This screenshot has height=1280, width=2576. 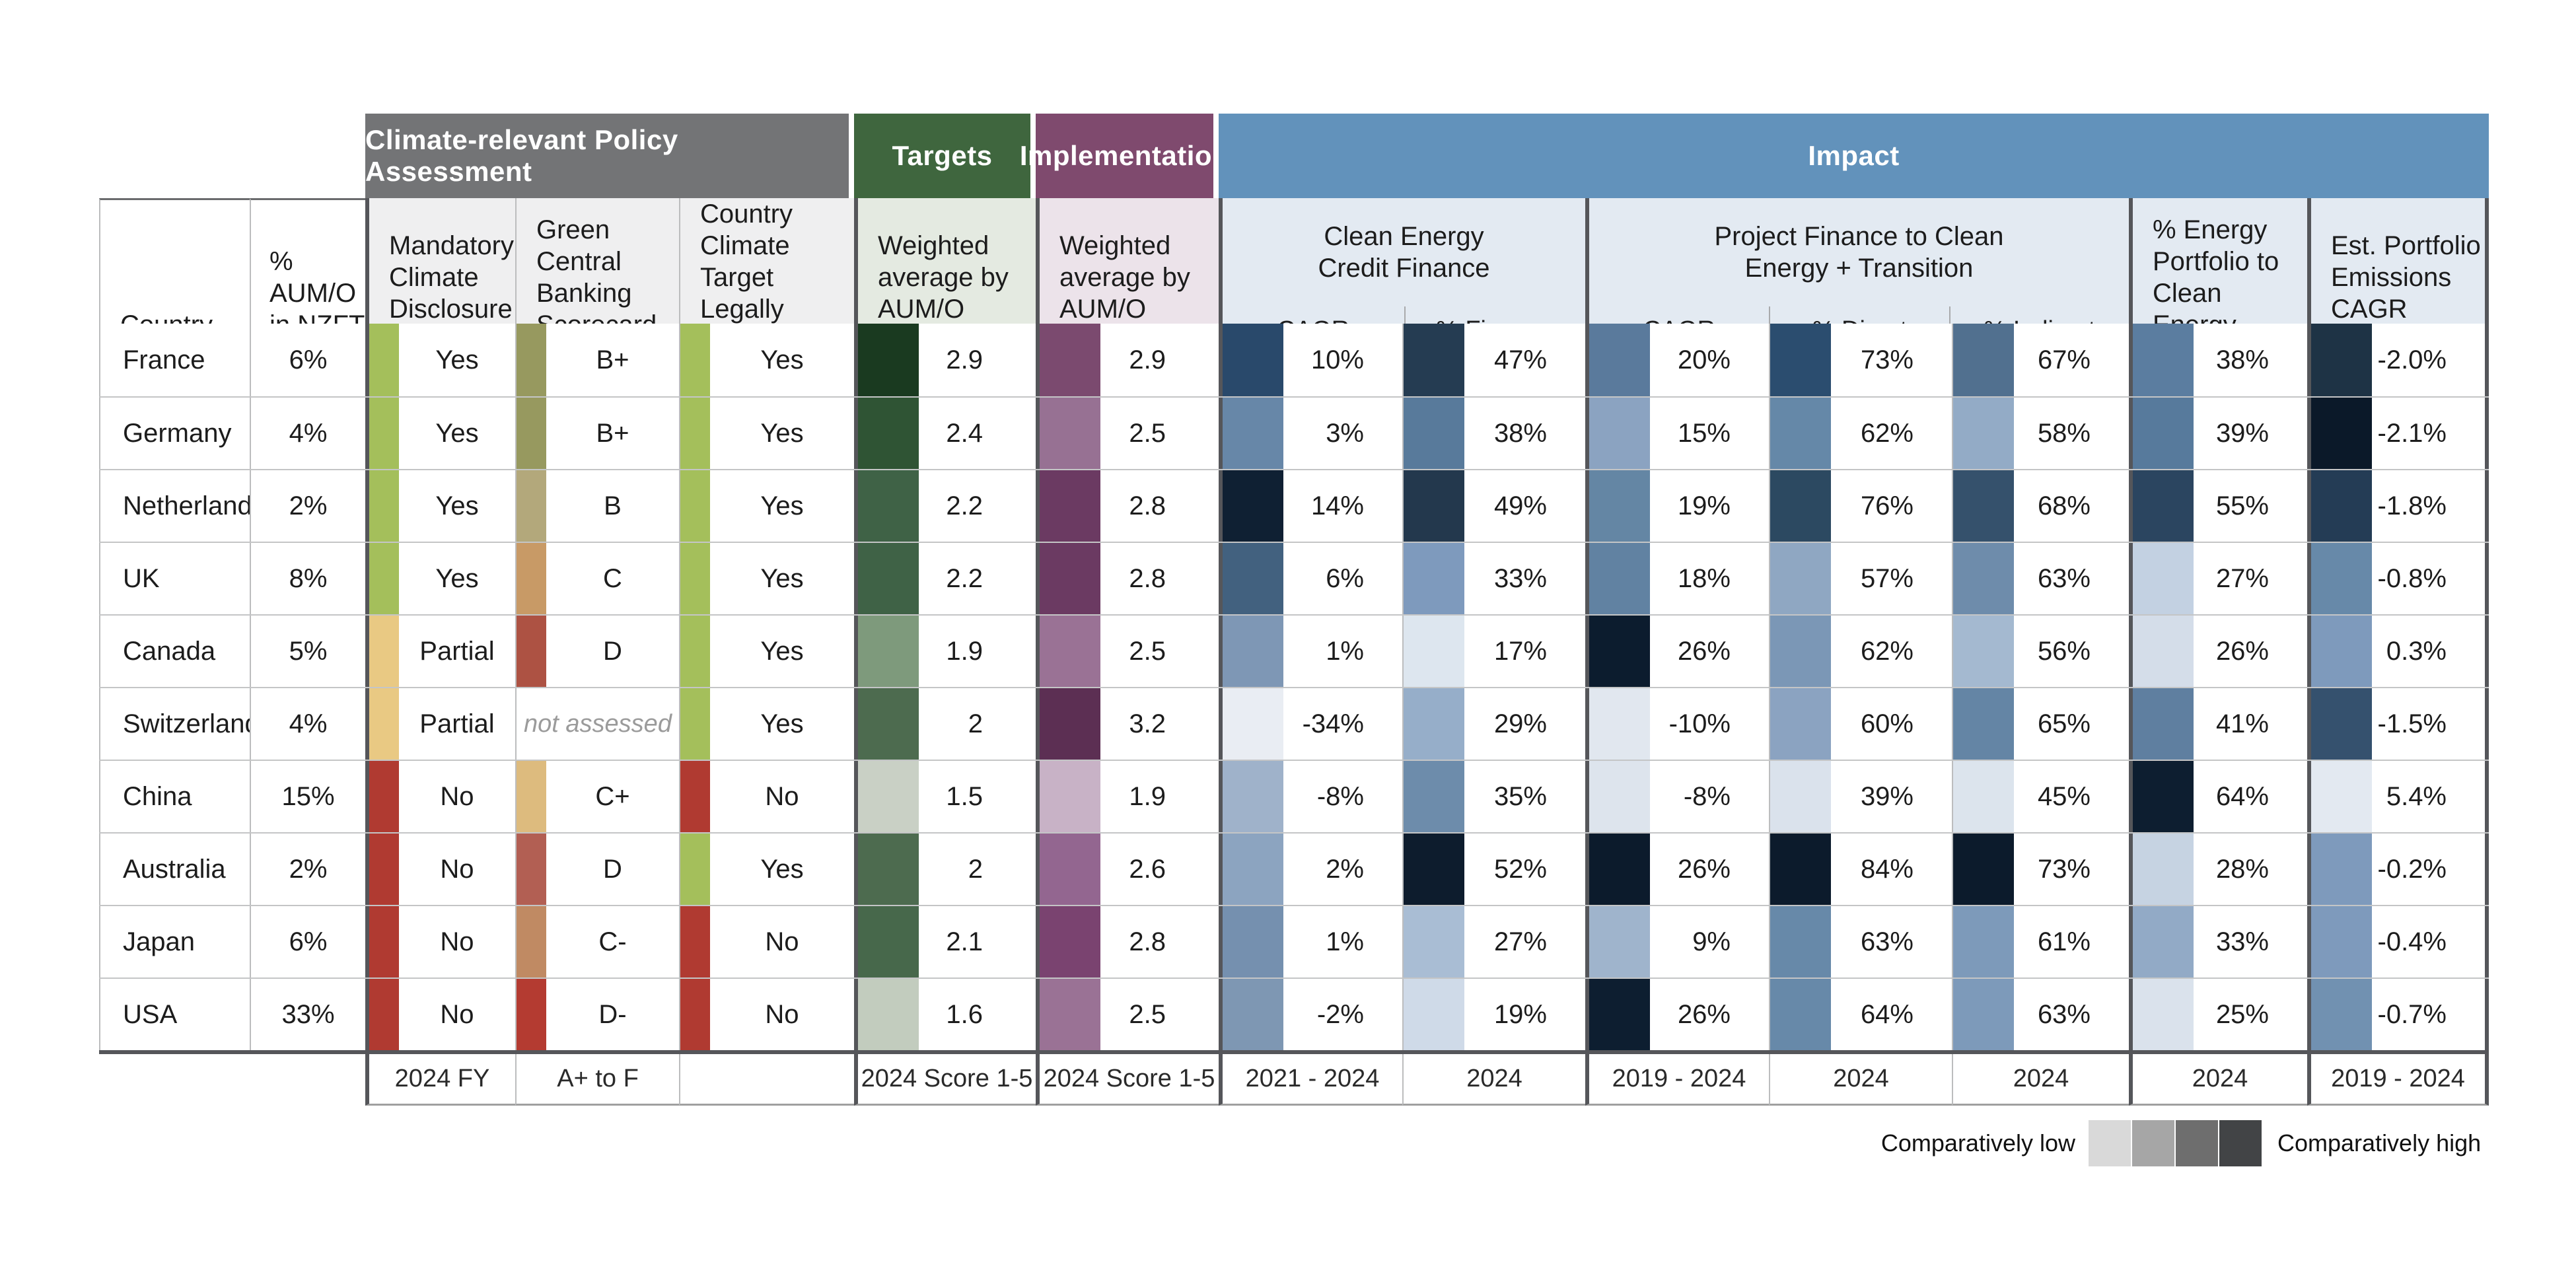 I want to click on cell-targets-score: 1.9, so click(x=945, y=652).